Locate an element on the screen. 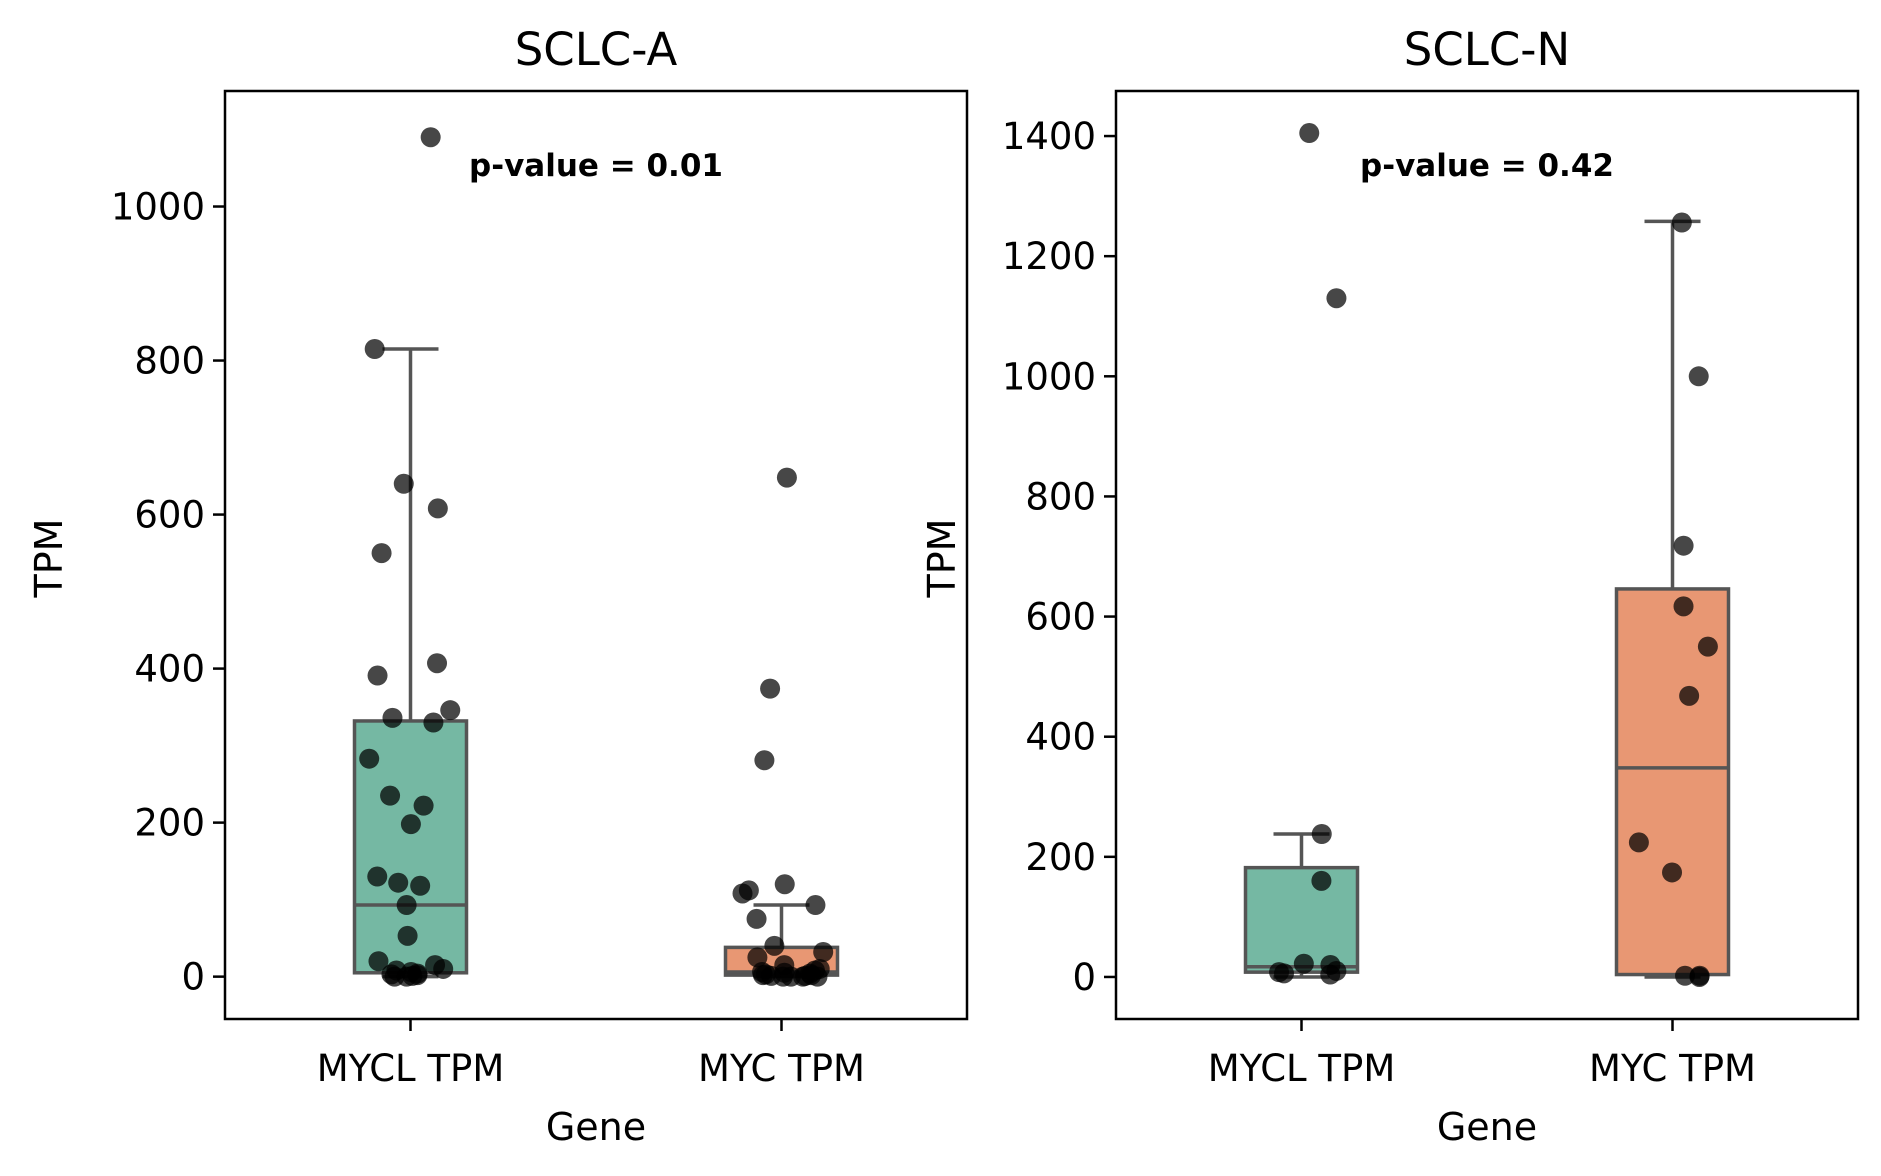  p-value-annotation: p-value = 0.01 is located at coordinates (596, 166).